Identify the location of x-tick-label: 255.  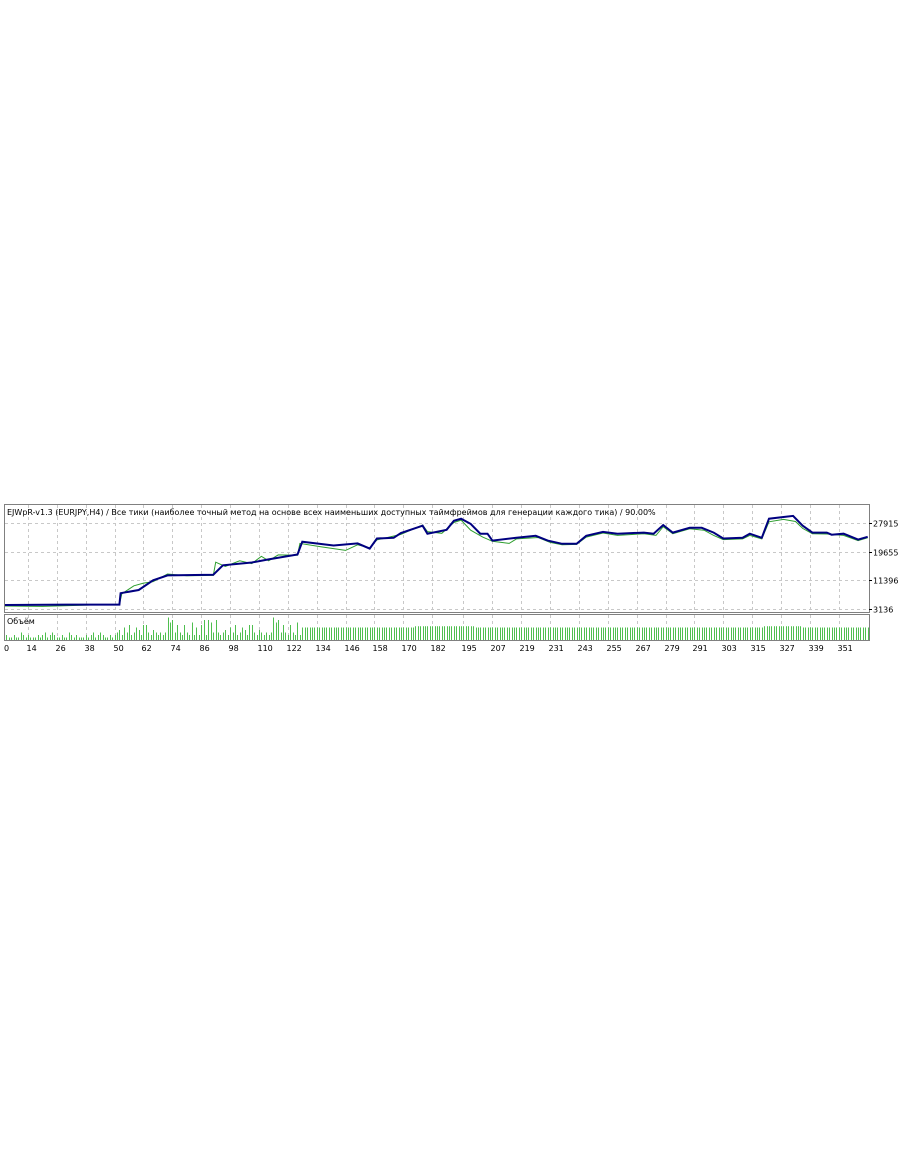
(614, 648).